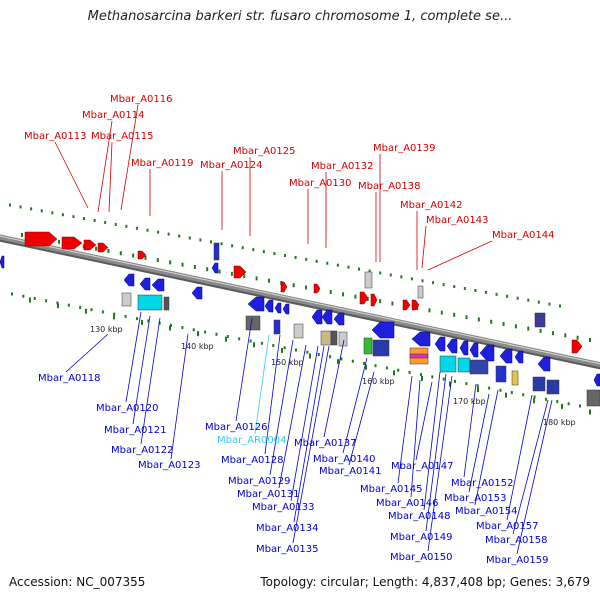 The image size is (600, 600). Describe the element at coordinates (231, 165) in the screenshot. I see `forward-gene-label: Mbar_A0124` at that location.